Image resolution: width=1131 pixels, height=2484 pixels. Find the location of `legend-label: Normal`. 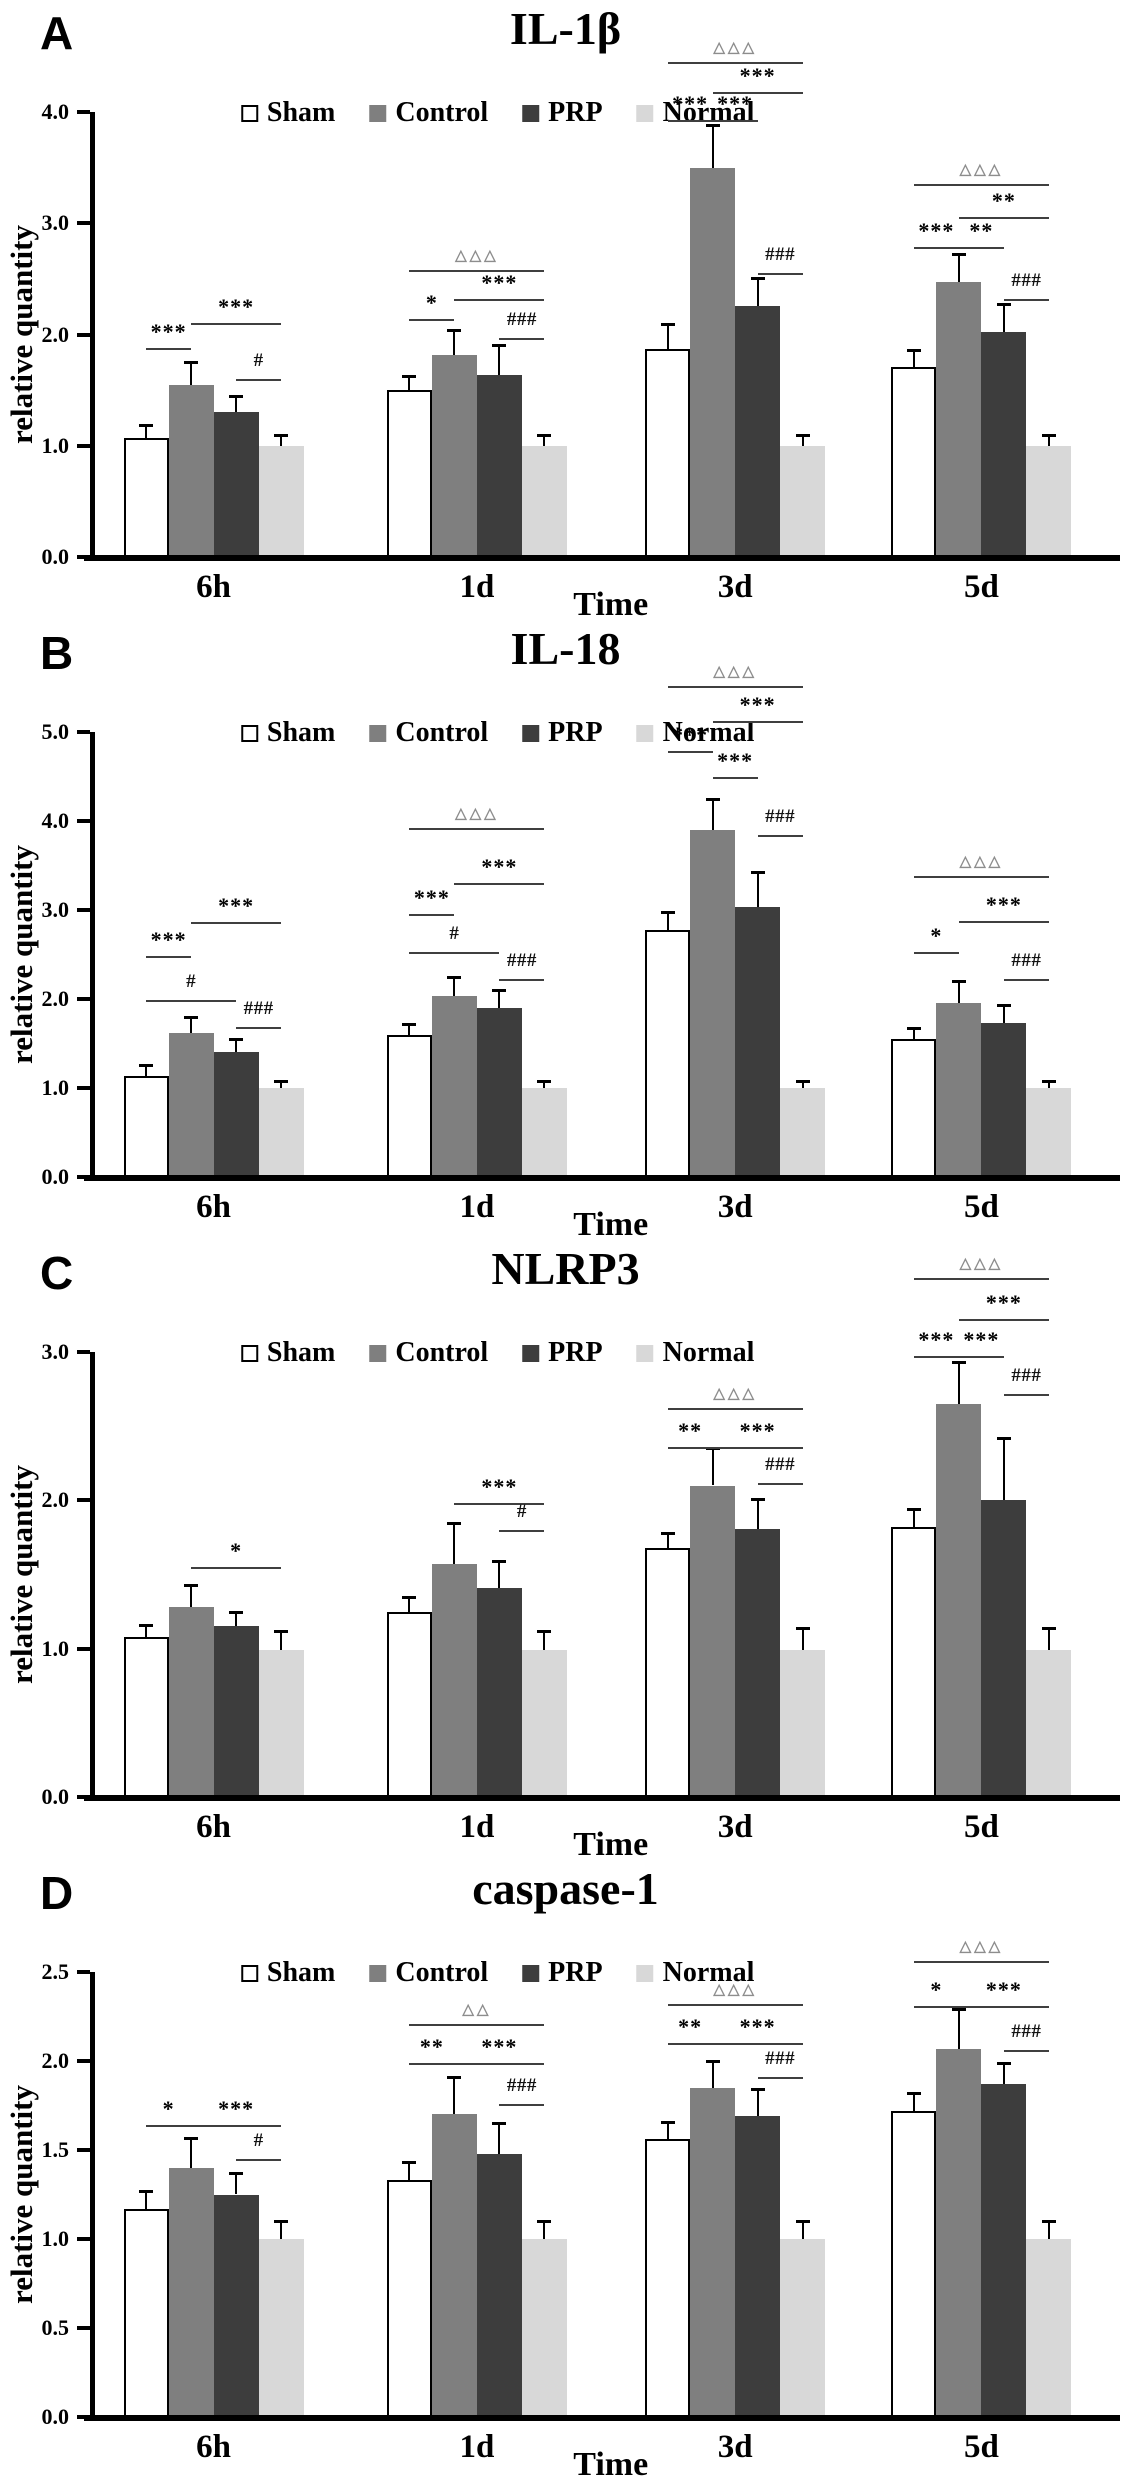

legend-label: Normal is located at coordinates (708, 1972).